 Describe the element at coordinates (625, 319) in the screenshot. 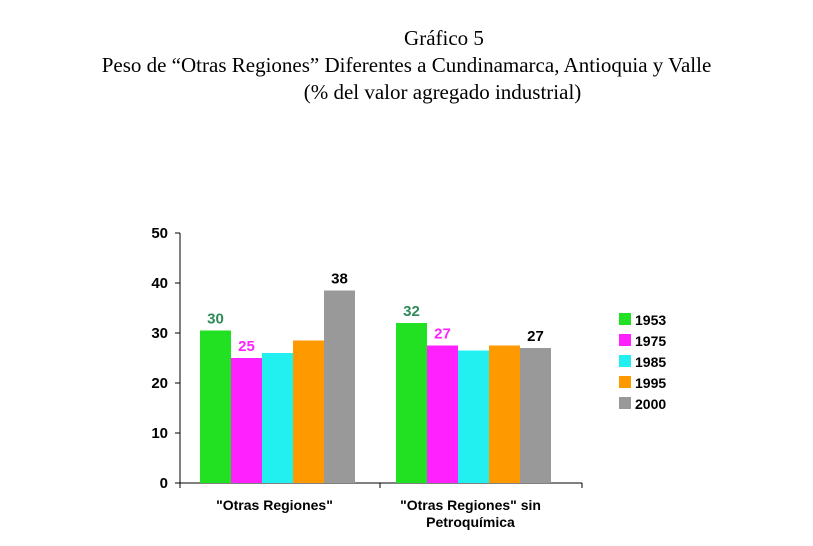

I see `legend-swatch-1953` at that location.